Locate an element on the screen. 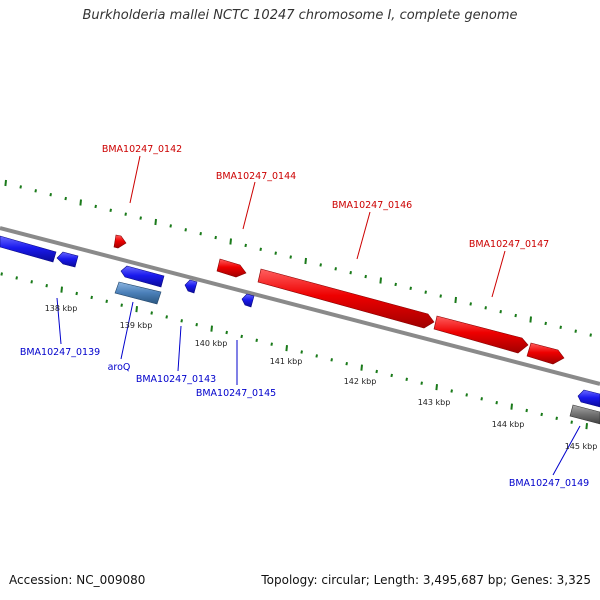  gene-bma10247-0140-arrow is located at coordinates (67, 259).